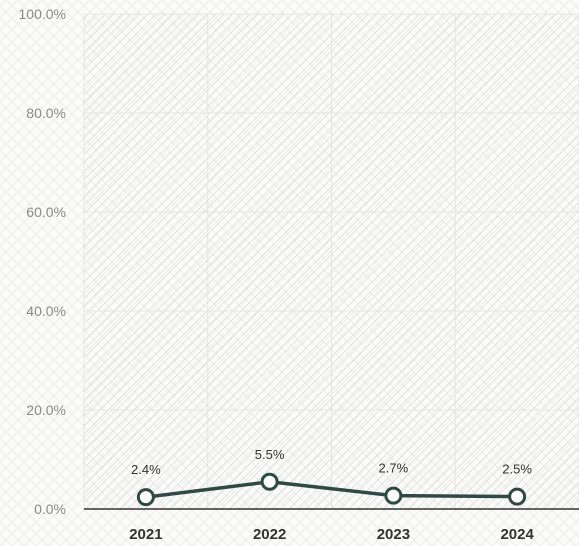  What do you see at coordinates (42, 261) in the screenshot?
I see `y-axis-ticks: 0.0% 20.0% 40.0% 60.0% 80.0% 100.0%` at bounding box center [42, 261].